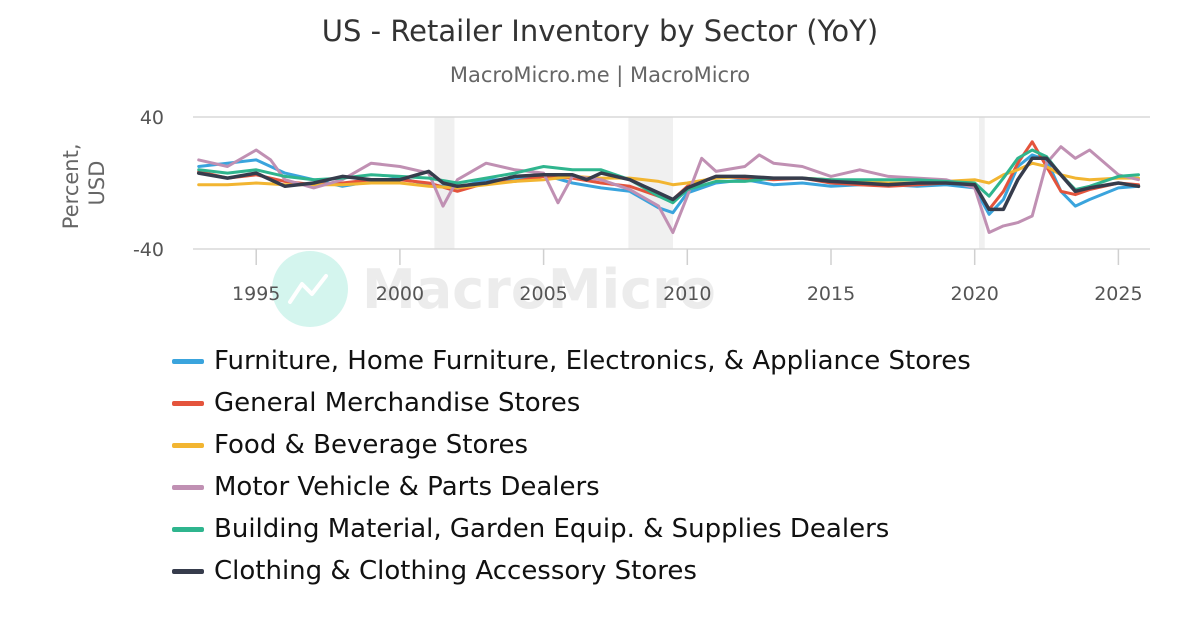 The image size is (1200, 630). What do you see at coordinates (84, 183) in the screenshot?
I see `y-axis-label: Percent, USD` at bounding box center [84, 183].